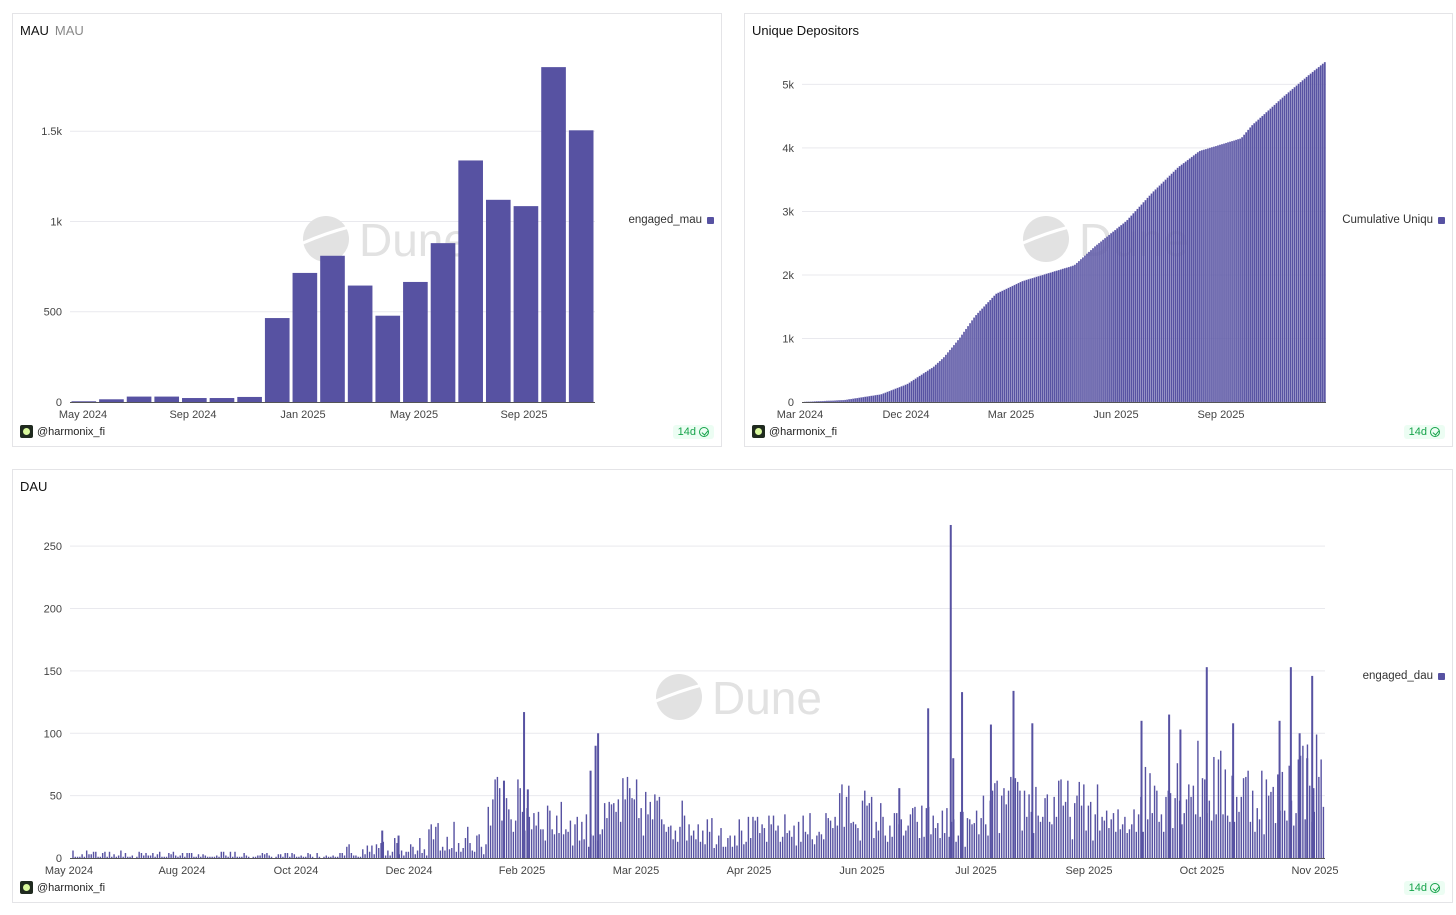 The image size is (1456, 915). Describe the element at coordinates (522, 871) in the screenshot. I see `x-tick-label: Feb 2025` at that location.